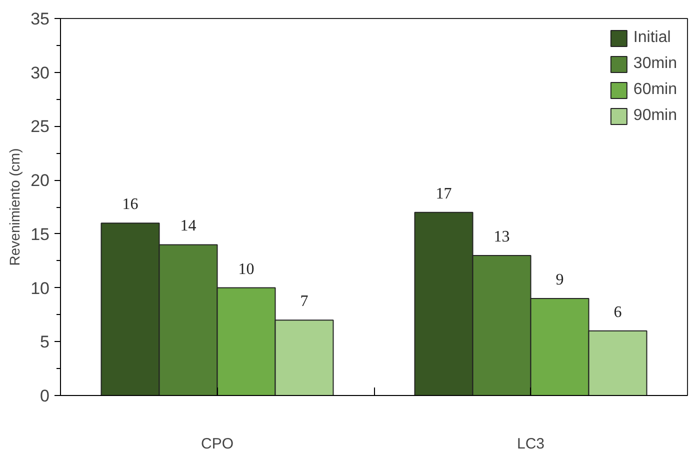  I want to click on data-label: 7, so click(304, 301).